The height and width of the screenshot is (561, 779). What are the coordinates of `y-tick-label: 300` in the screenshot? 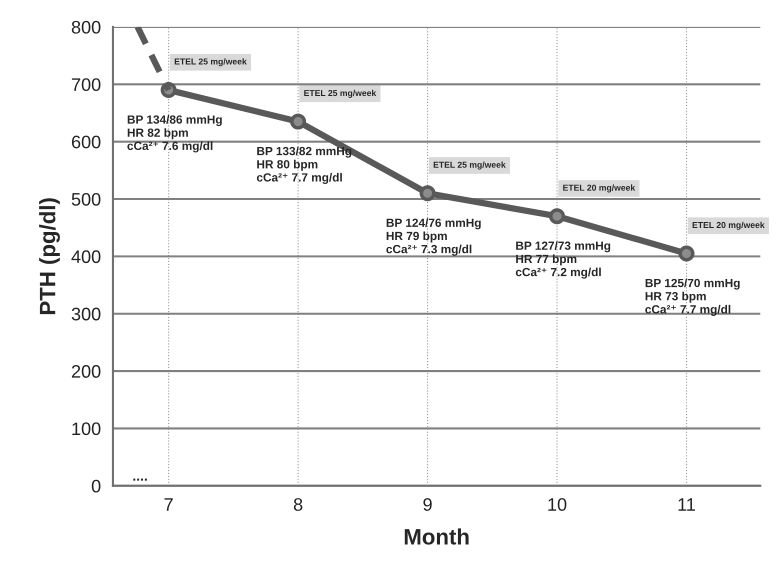 It's located at (86, 314).